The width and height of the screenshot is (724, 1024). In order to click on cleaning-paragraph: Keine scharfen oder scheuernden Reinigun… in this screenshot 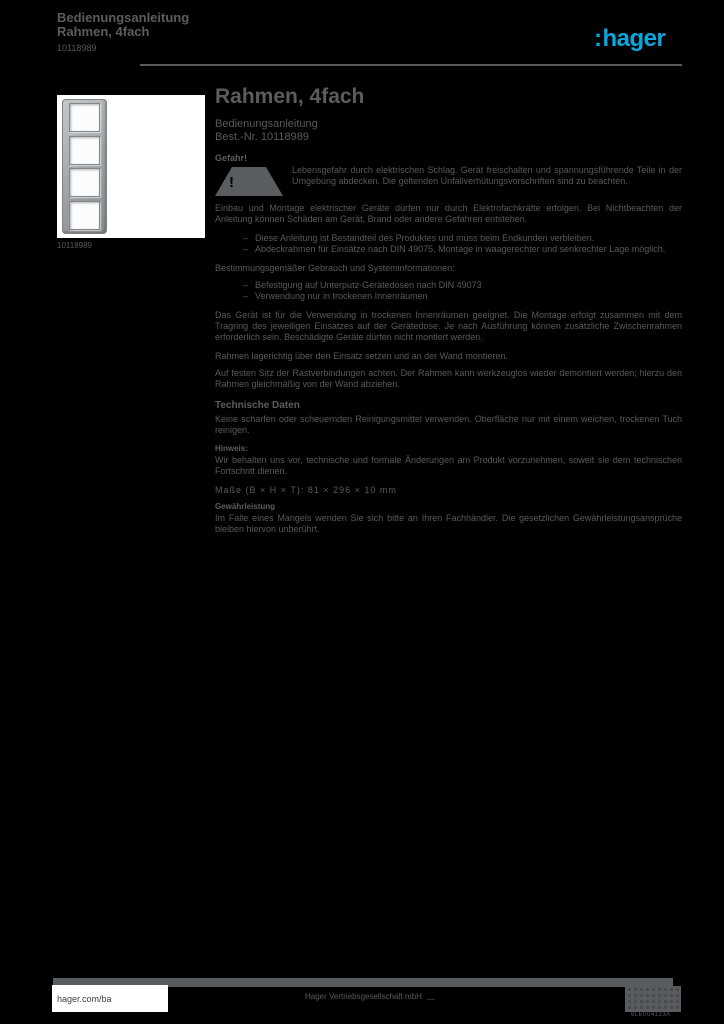, I will do `click(448, 425)`.